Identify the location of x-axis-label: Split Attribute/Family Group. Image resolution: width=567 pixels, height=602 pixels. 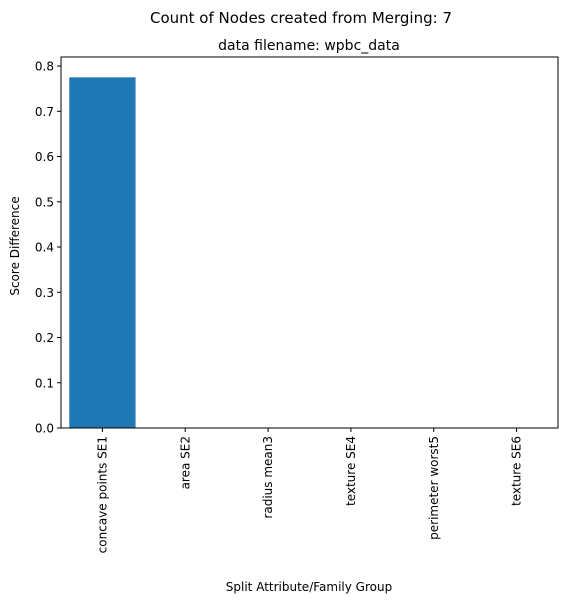
(309, 587).